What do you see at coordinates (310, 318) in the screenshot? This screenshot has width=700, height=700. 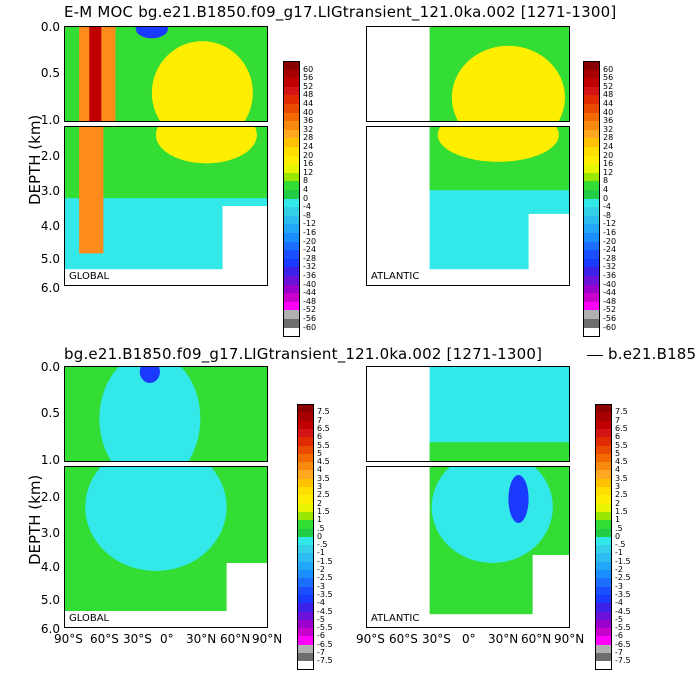 I see `colorbar-level-label: -56` at bounding box center [310, 318].